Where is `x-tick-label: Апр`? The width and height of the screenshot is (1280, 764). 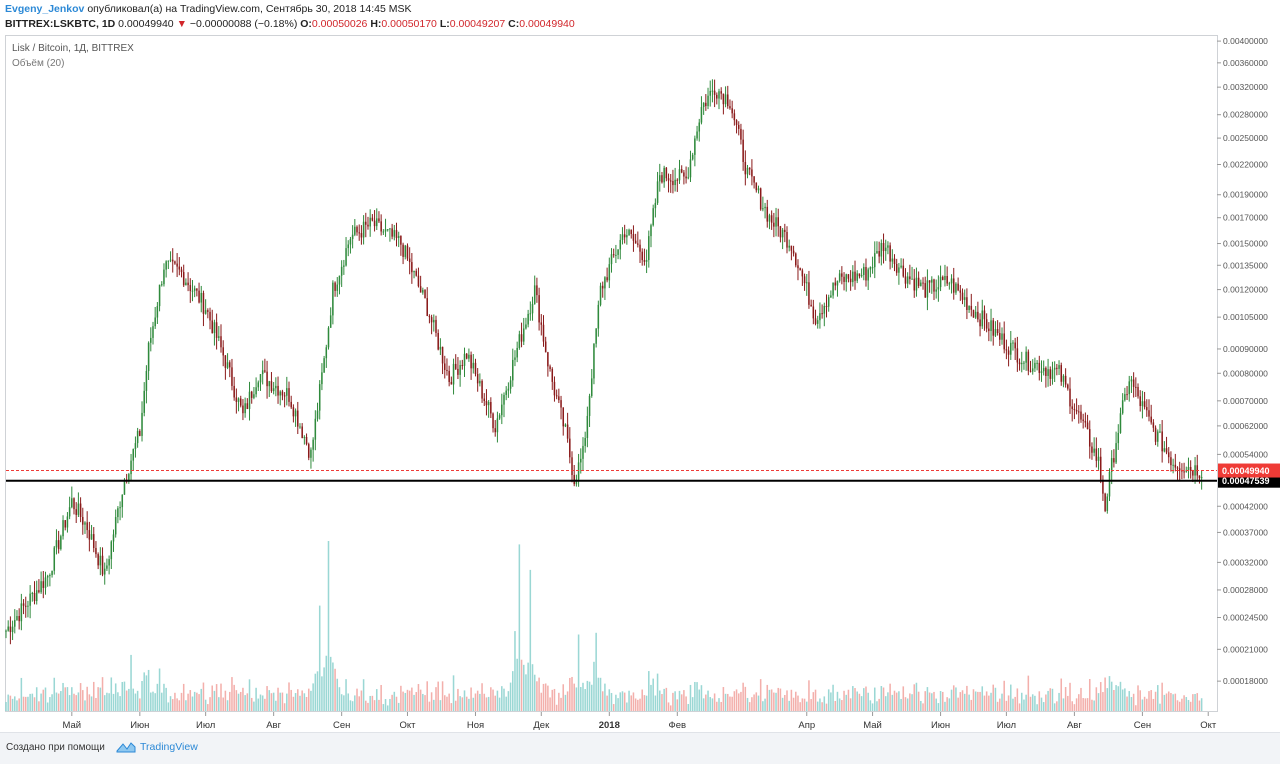 x-tick-label: Апр is located at coordinates (806, 725).